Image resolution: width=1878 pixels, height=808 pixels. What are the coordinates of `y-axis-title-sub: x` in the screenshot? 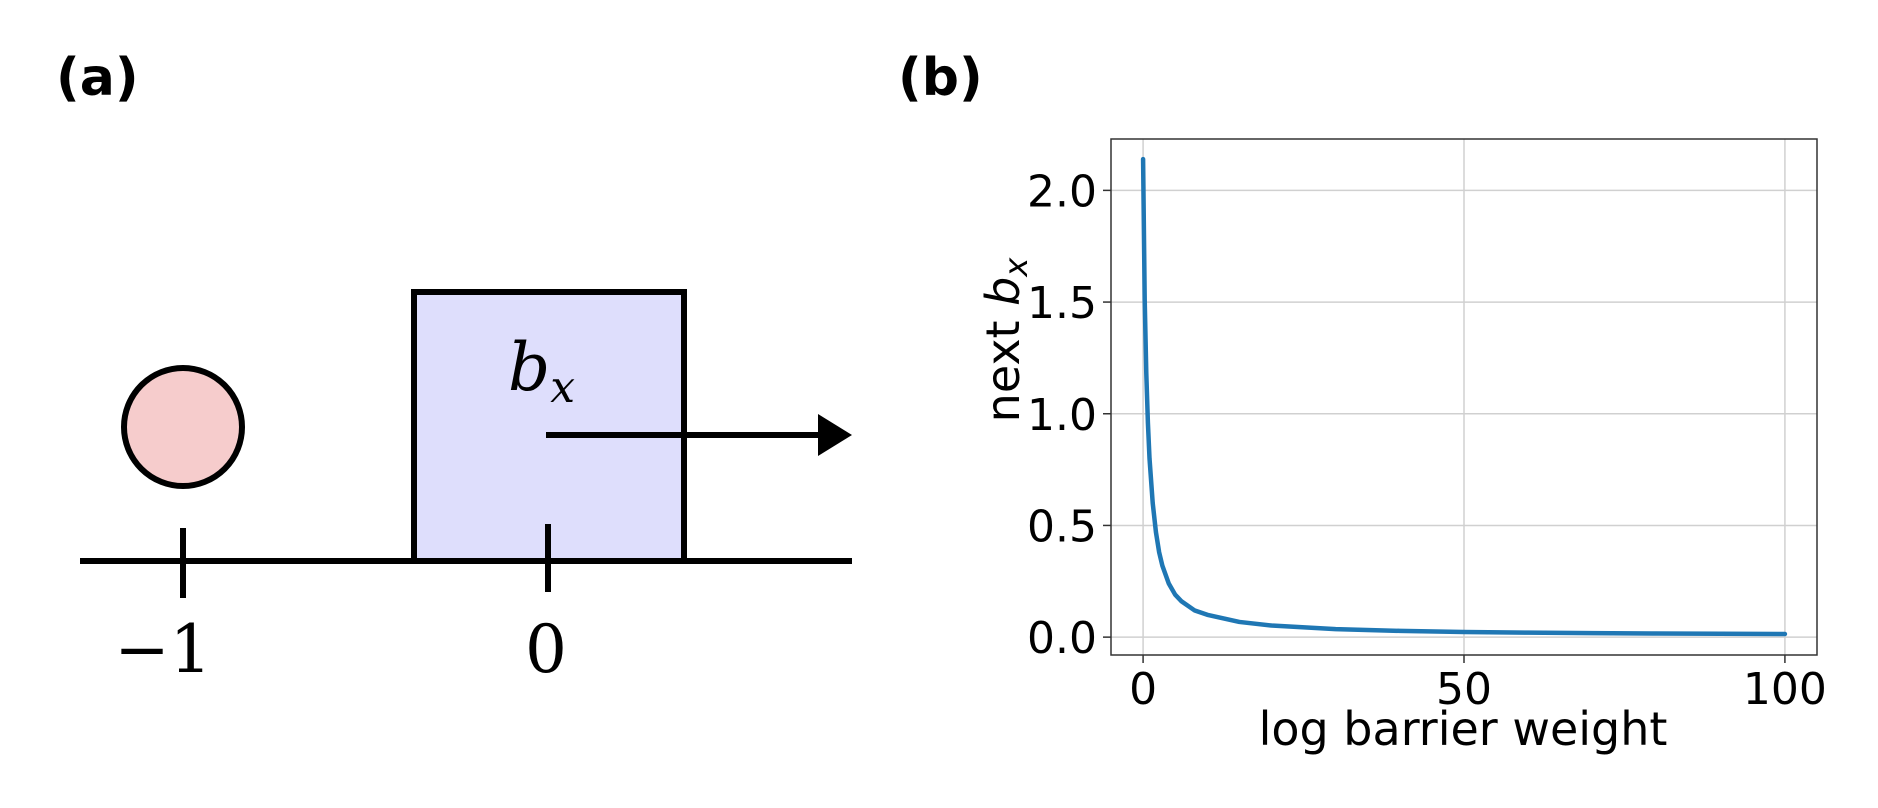 It's located at (1016, 267).